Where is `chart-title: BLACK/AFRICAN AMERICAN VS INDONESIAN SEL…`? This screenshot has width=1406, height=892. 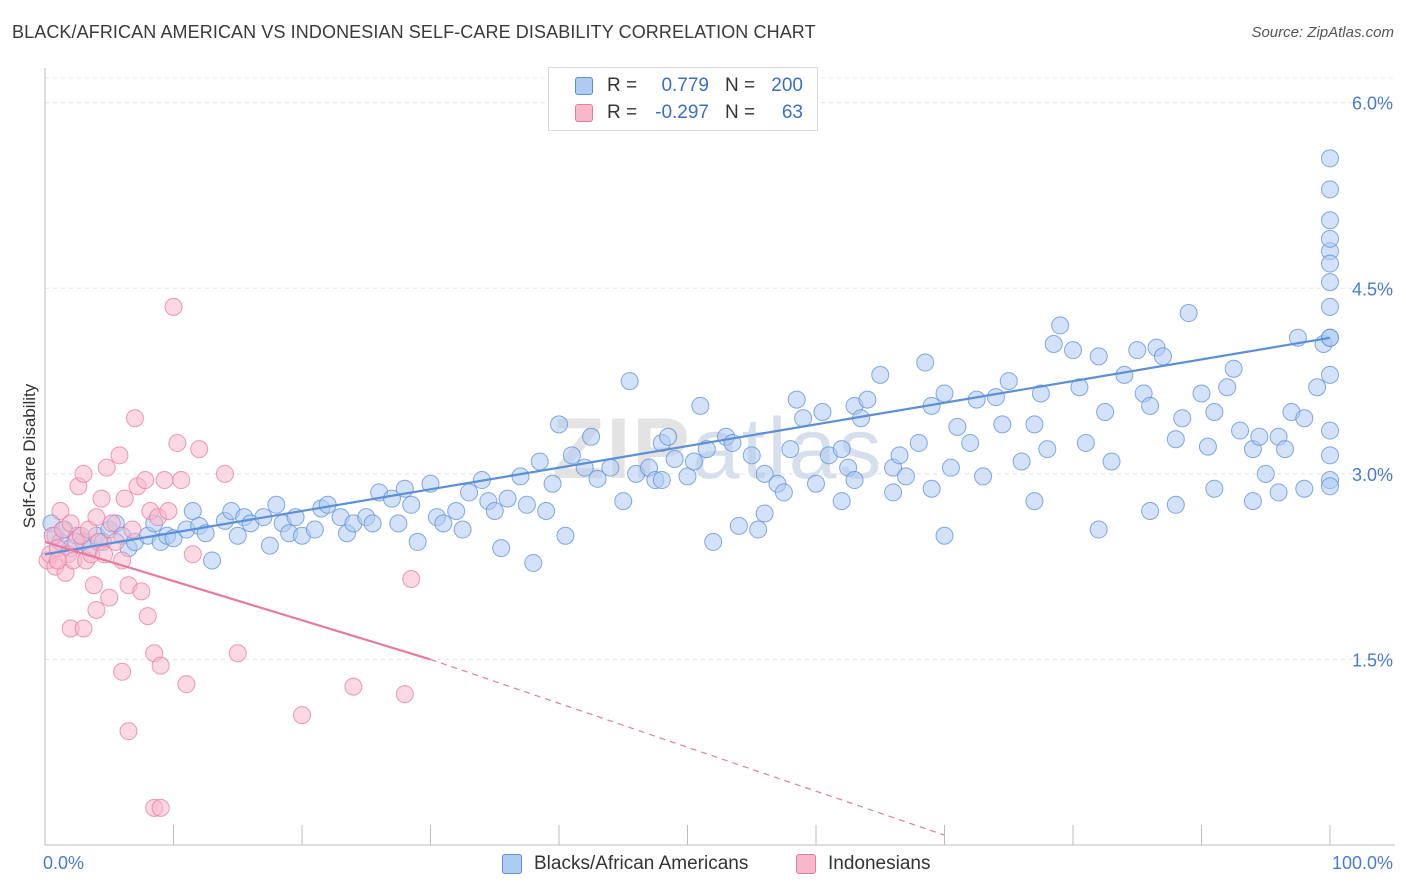
chart-title: BLACK/AFRICAN AMERICAN VS INDONESIAN SEL… is located at coordinates (414, 32).